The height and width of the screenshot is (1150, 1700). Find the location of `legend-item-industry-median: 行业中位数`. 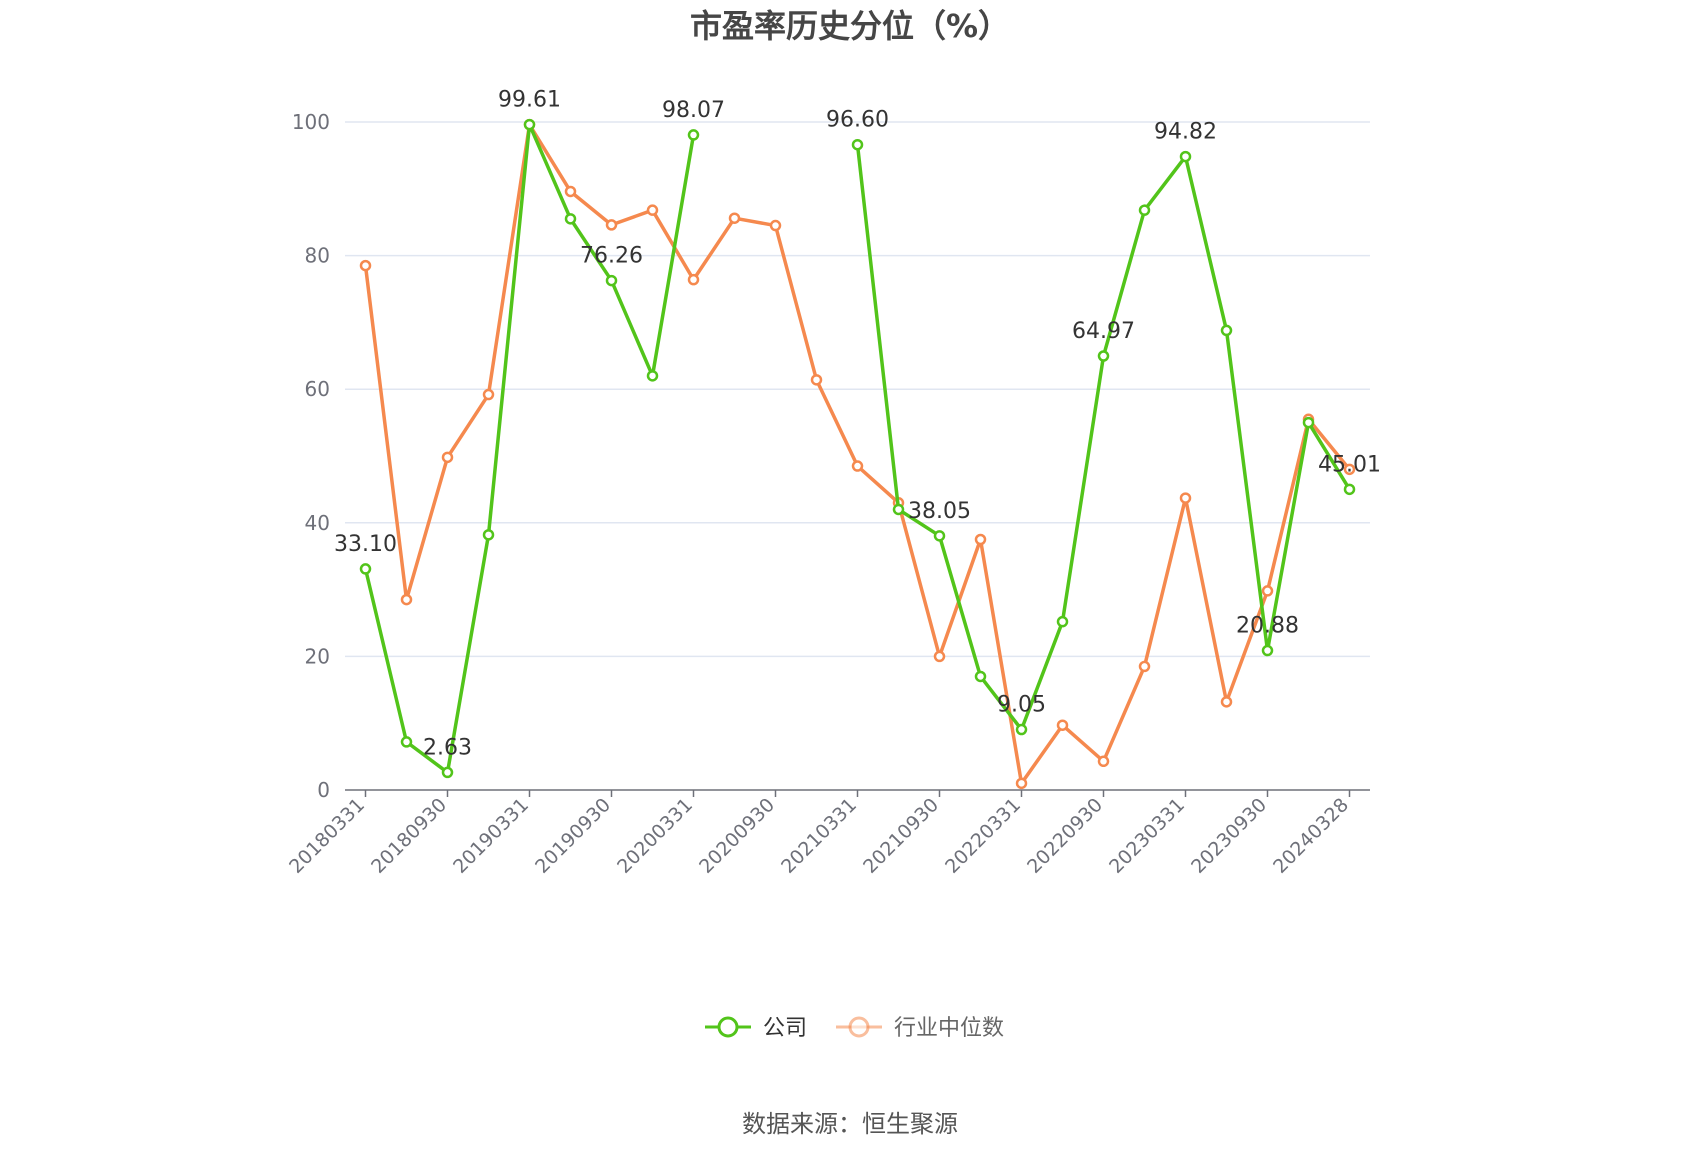

legend-item-industry-median: 行业中位数 is located at coordinates (920, 1028).